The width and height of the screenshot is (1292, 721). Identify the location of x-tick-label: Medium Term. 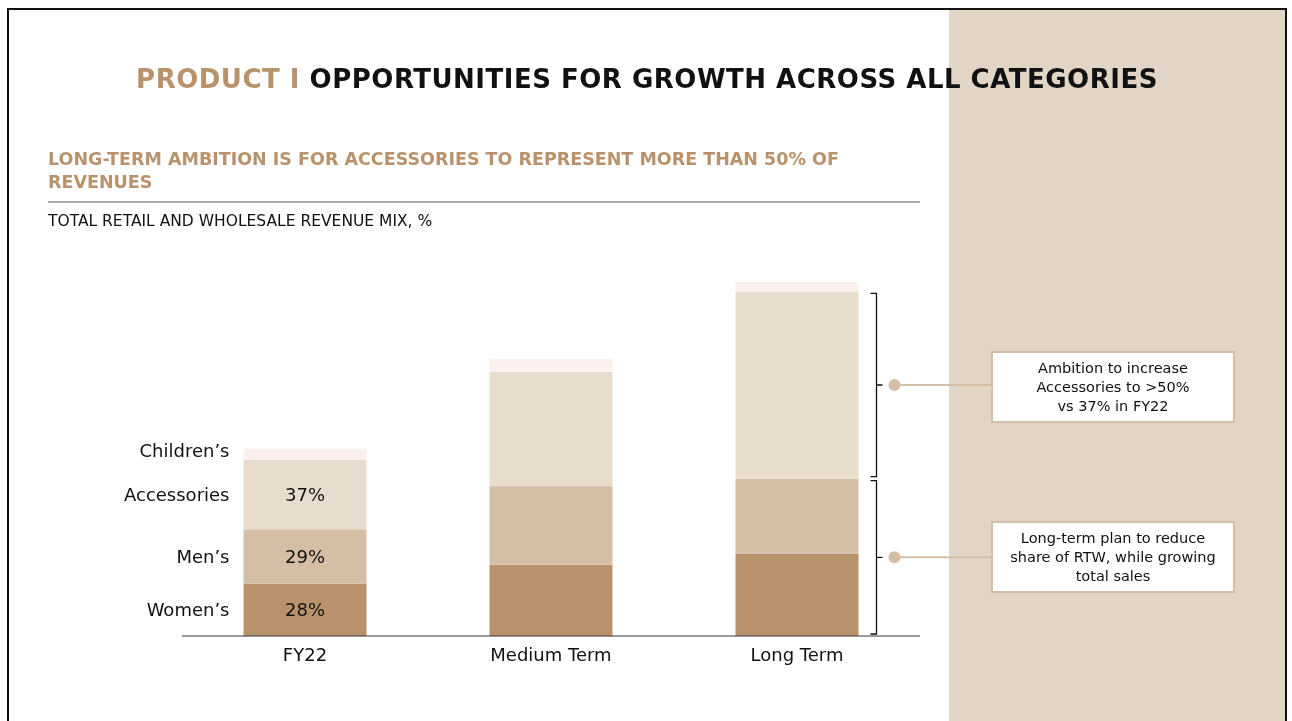
(551, 654).